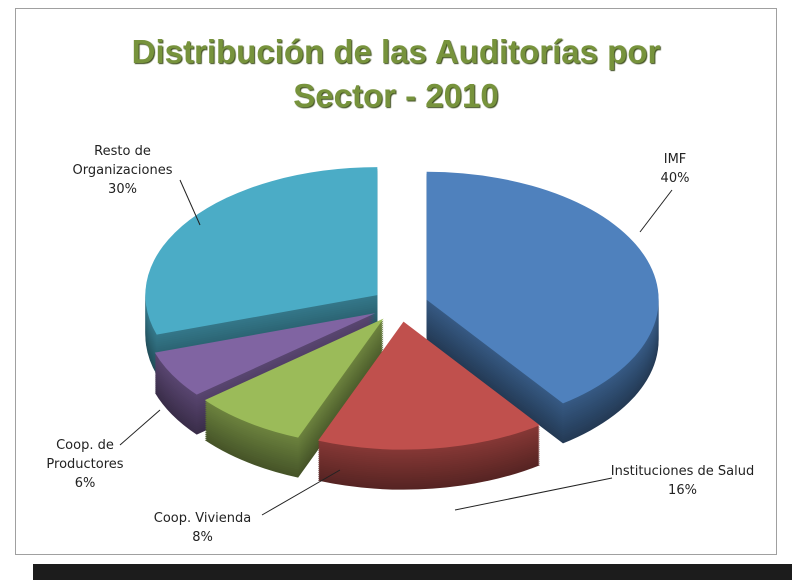 The width and height of the screenshot is (792, 580). Describe the element at coordinates (202, 537) in the screenshot. I see `value-label: 8%` at that location.